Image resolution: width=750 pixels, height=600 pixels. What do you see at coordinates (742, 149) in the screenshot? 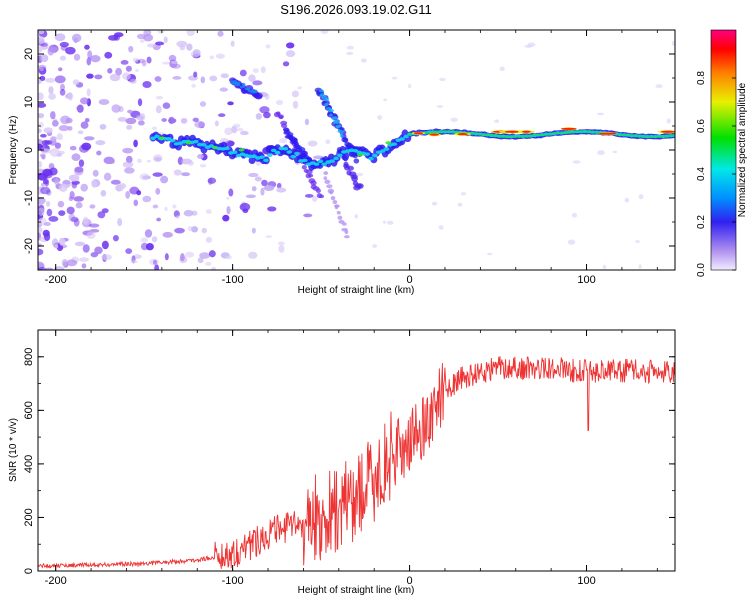
I see `colorbar-label: Normalized spectral amplitude` at bounding box center [742, 149].